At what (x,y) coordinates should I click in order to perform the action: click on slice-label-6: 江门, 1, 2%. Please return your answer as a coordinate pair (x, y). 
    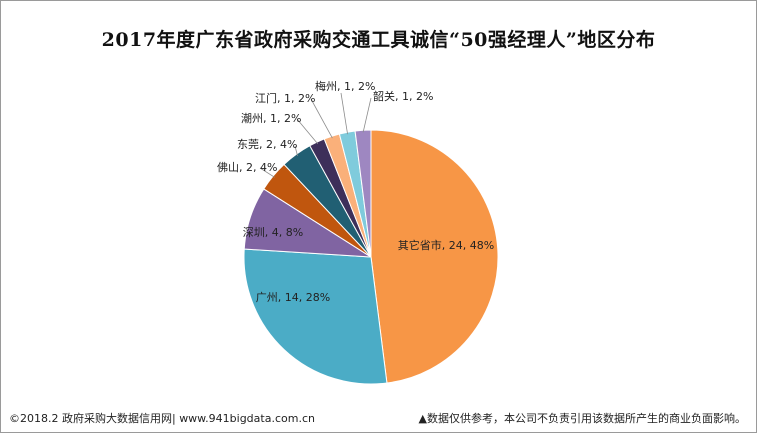
    Looking at the image, I should click on (285, 98).